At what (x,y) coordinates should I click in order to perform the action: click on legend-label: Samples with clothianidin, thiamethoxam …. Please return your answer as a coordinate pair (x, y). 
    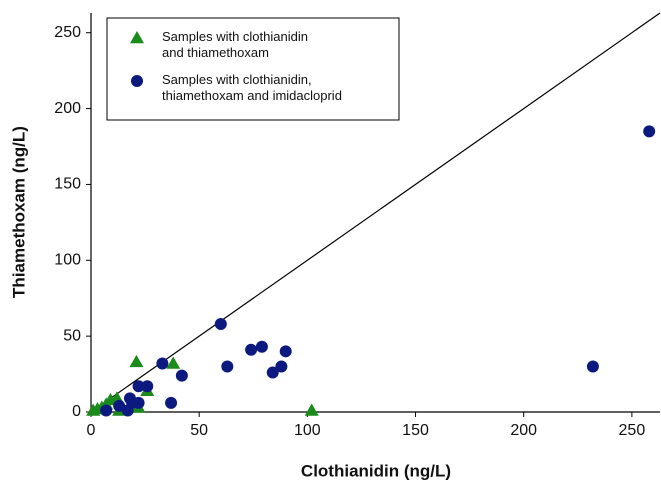
    Looking at the image, I should click on (252, 87).